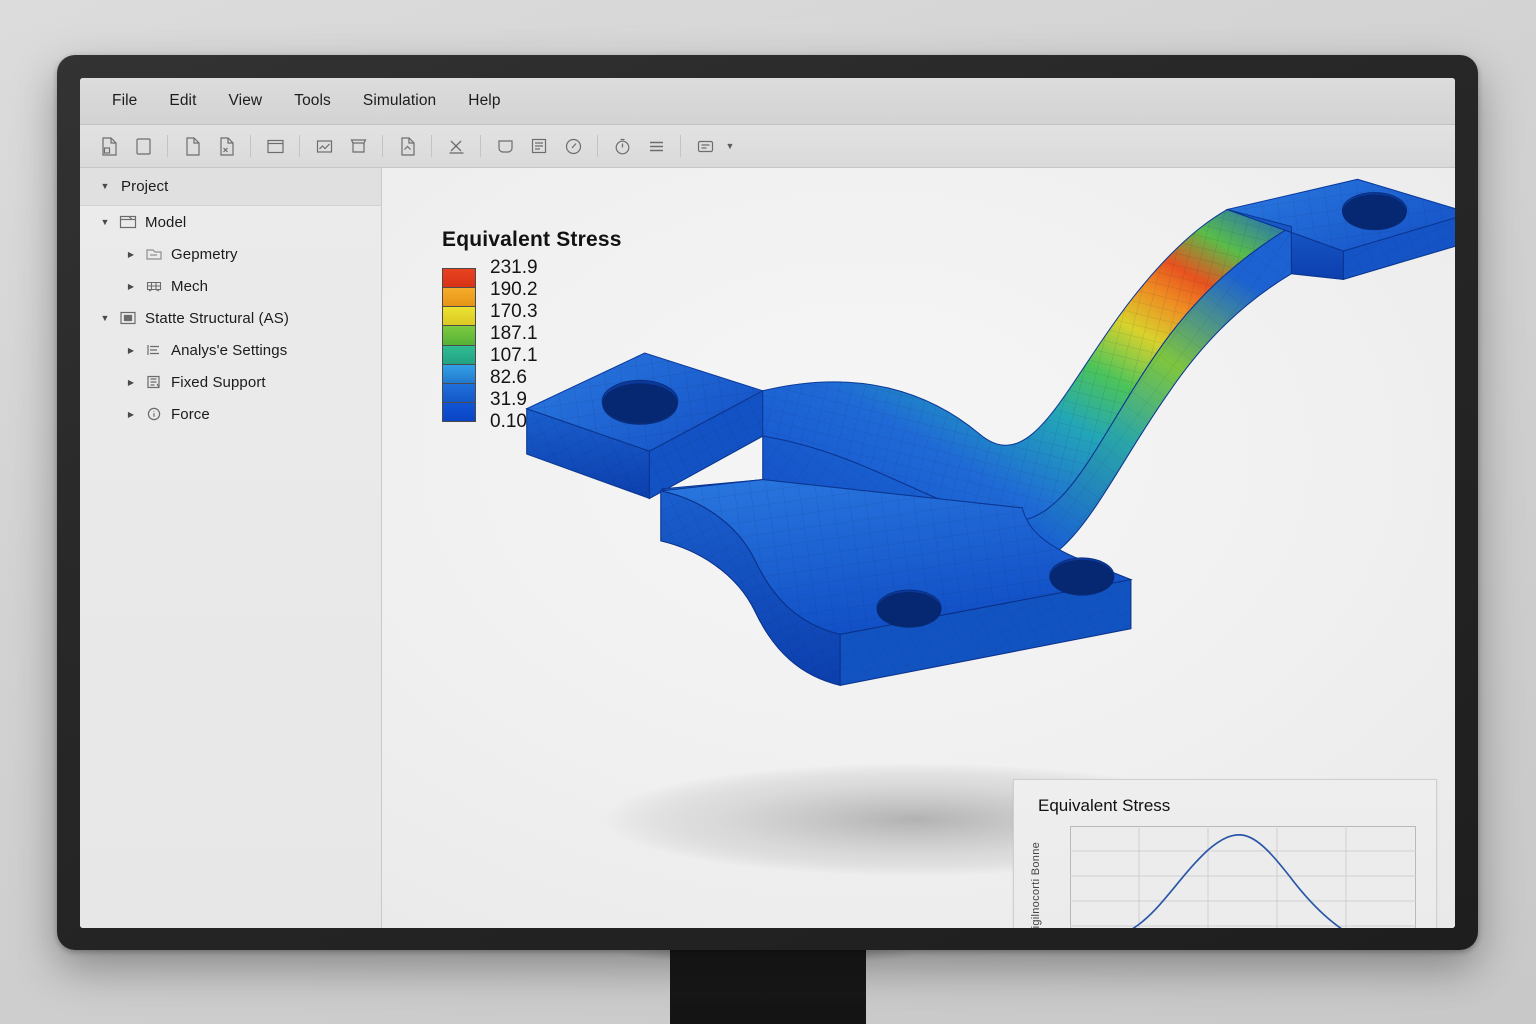 The height and width of the screenshot is (1024, 1536). Describe the element at coordinates (573, 146) in the screenshot. I see `gauge-icon` at that location.